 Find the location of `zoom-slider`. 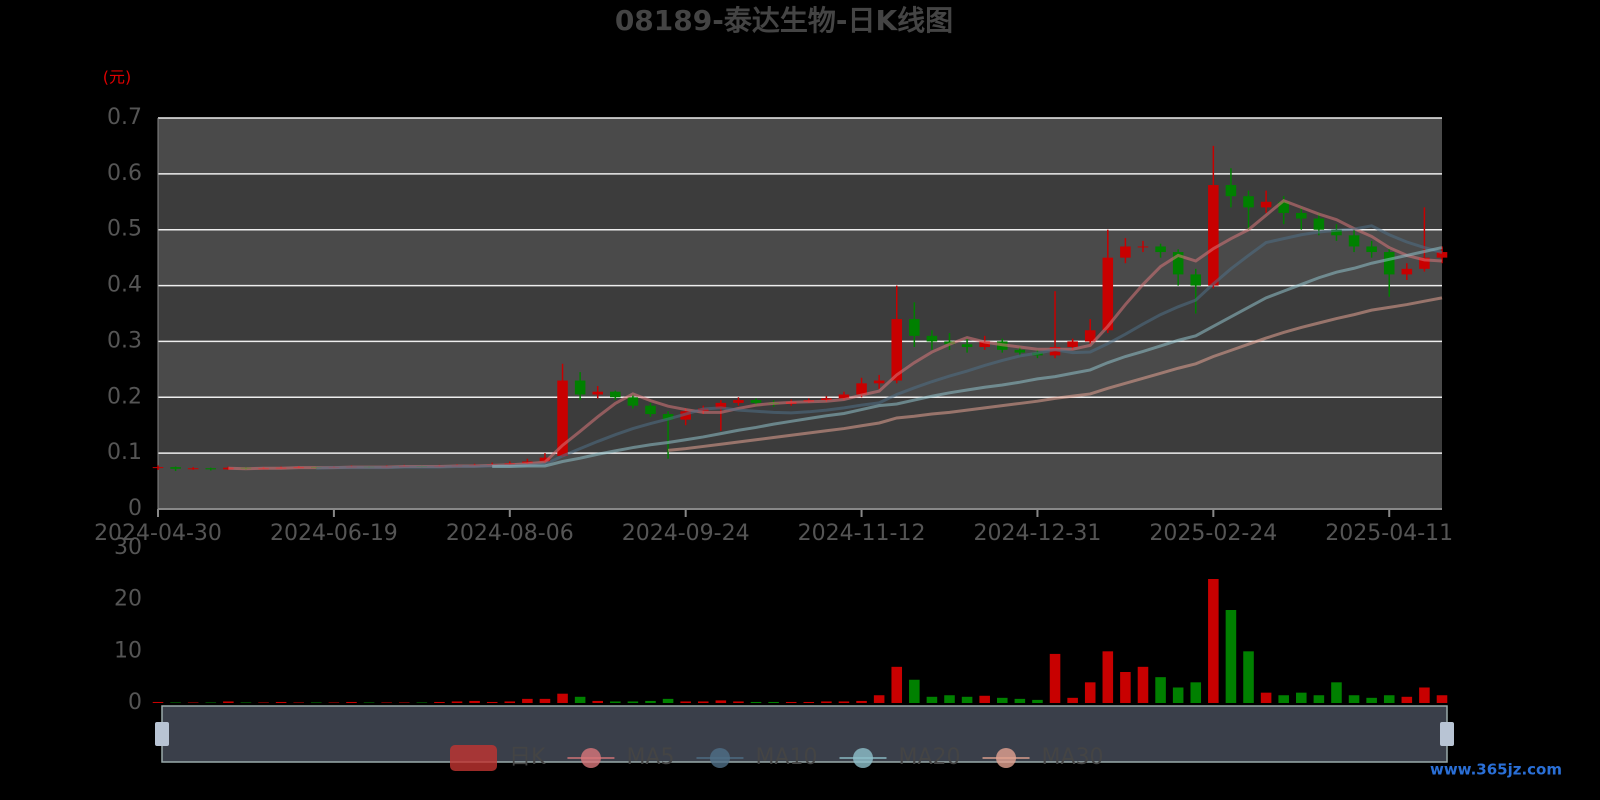

zoom-slider is located at coordinates (804, 734).